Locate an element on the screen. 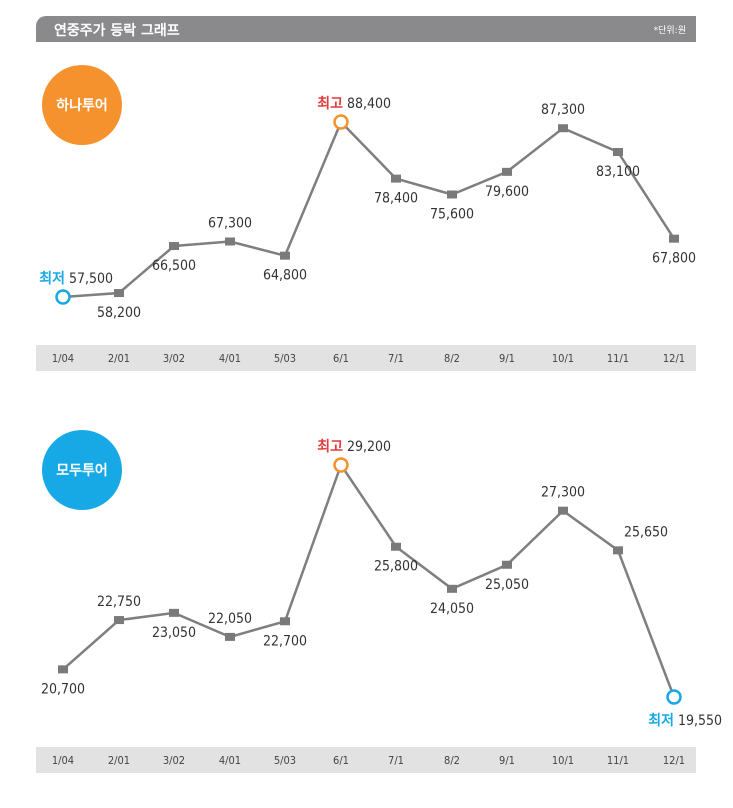  data-label: 79,600 is located at coordinates (507, 192).